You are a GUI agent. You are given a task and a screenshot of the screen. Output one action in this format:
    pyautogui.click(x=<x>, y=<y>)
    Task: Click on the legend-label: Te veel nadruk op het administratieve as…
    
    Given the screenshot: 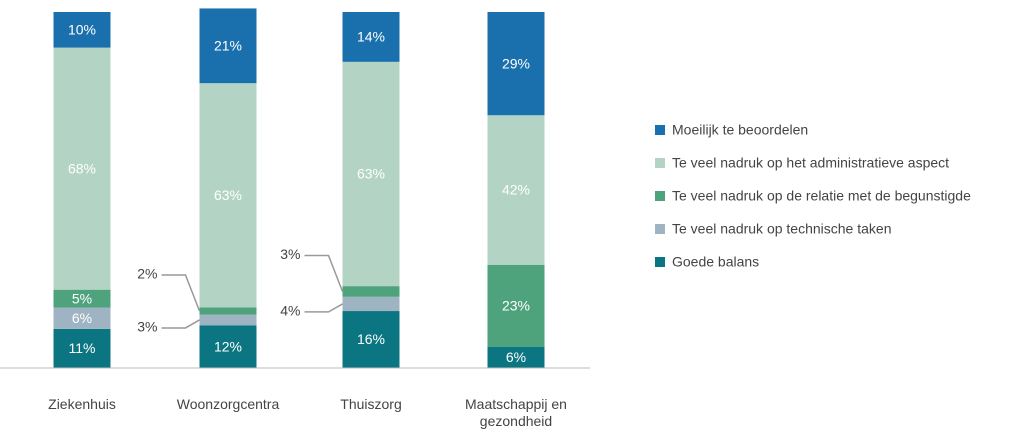 What is the action you would take?
    pyautogui.click(x=810, y=163)
    